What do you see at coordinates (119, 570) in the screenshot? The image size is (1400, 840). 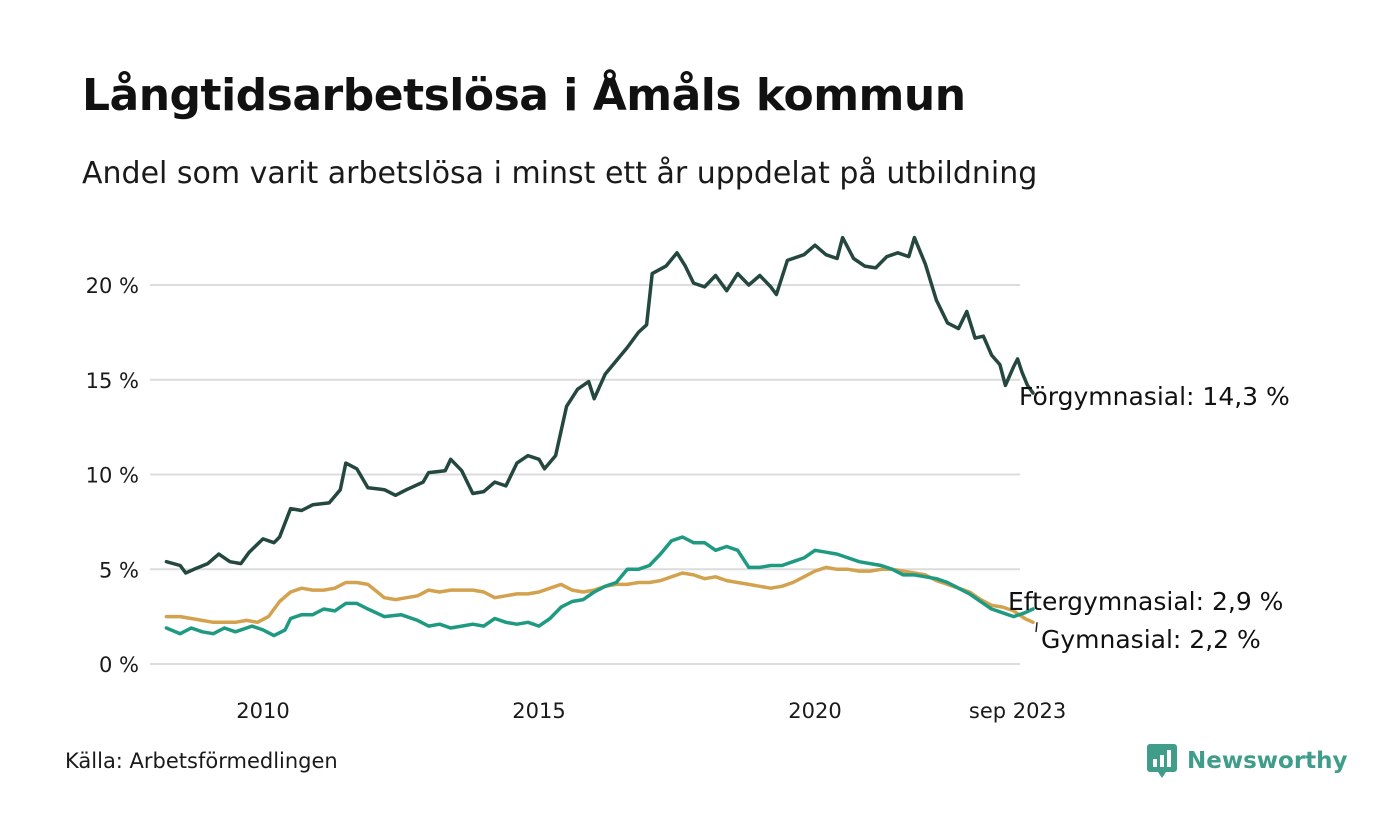 I see `y-tick-label: 5 %` at bounding box center [119, 570].